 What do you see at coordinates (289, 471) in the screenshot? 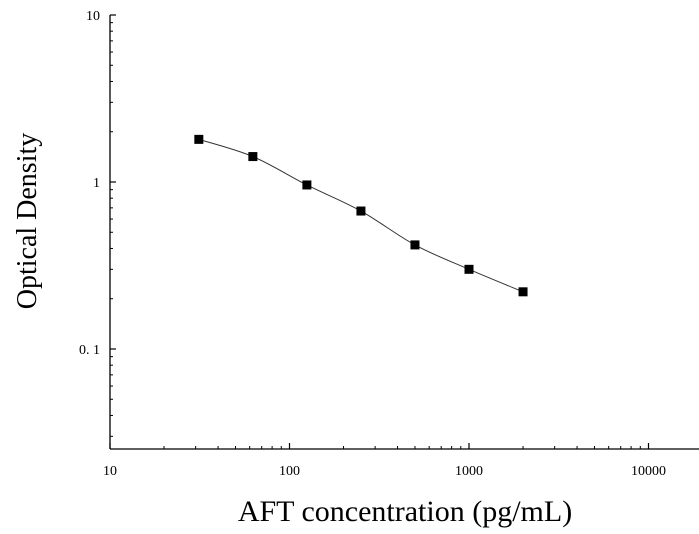
I see `x-tick-label: 100` at bounding box center [289, 471].